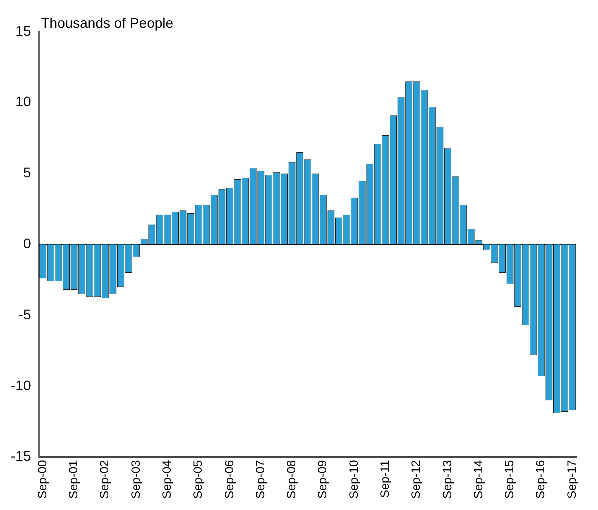  I want to click on x-tick-label: Sep-10, so click(353, 480).